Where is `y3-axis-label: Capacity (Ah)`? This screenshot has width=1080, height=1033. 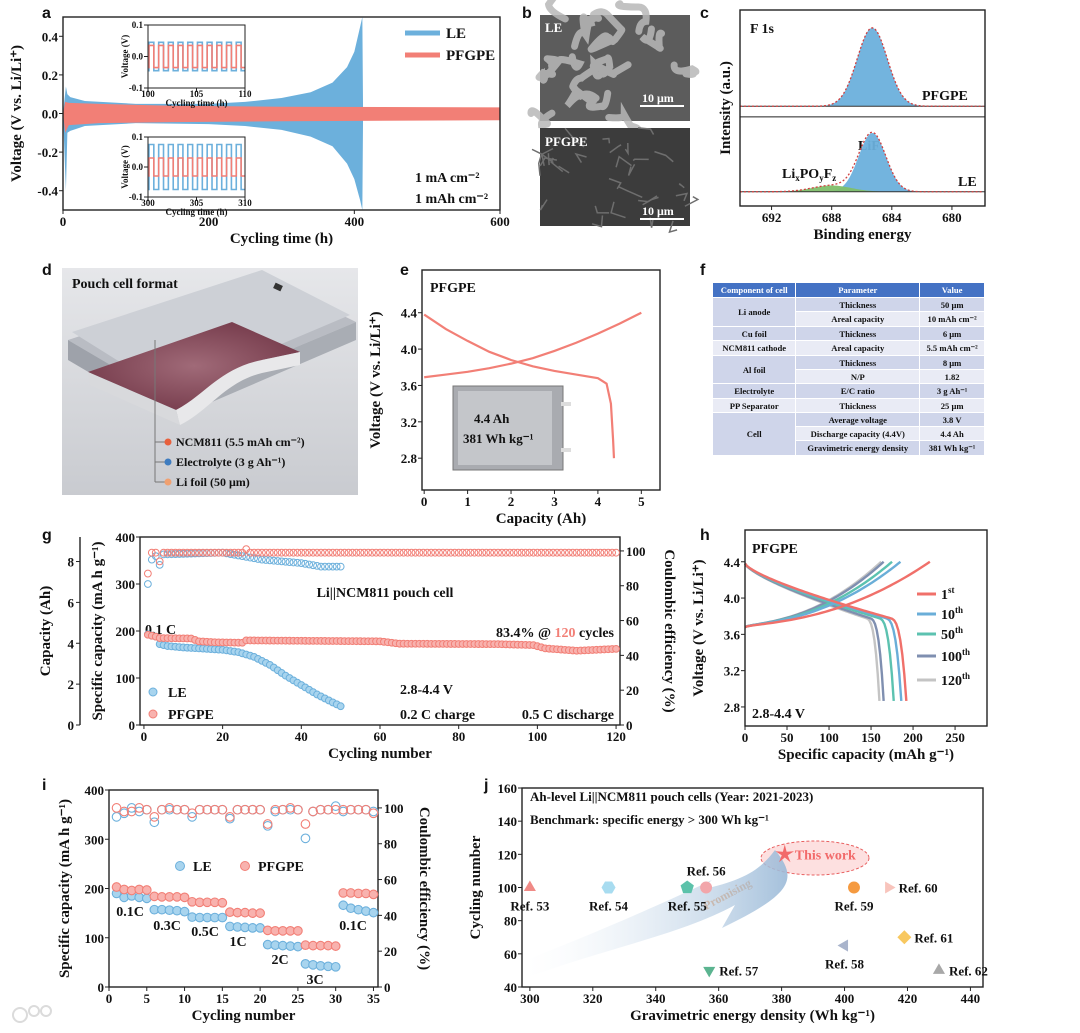 y3-axis-label: Capacity (Ah) is located at coordinates (46, 631).